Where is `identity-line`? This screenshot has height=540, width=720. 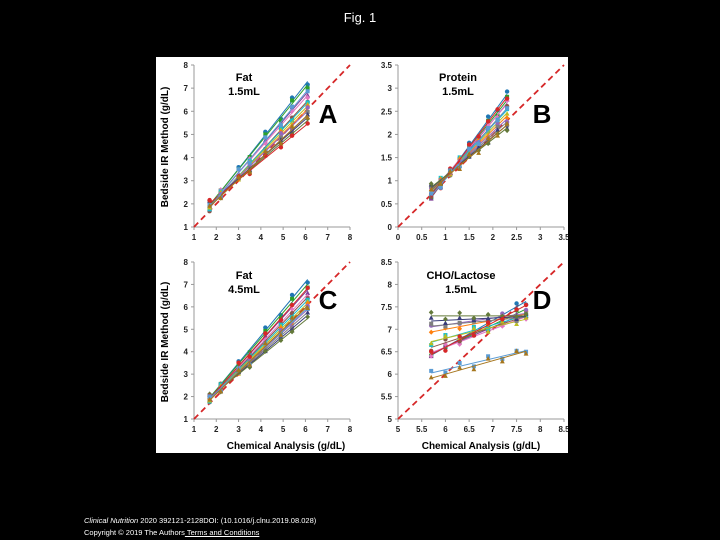
identity-line is located at coordinates (481, 340).